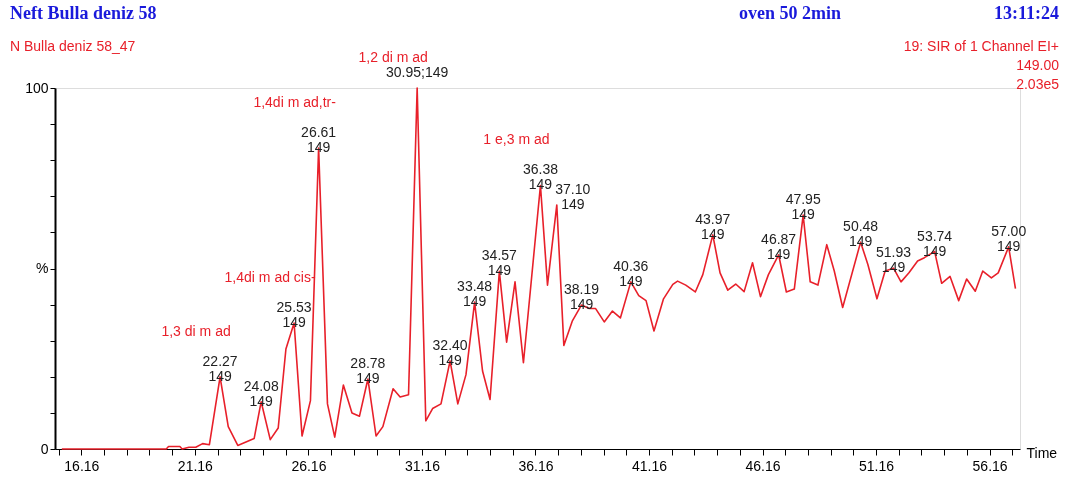 The image size is (1067, 483). I want to click on annotation: 32.40 149, so click(450, 352).